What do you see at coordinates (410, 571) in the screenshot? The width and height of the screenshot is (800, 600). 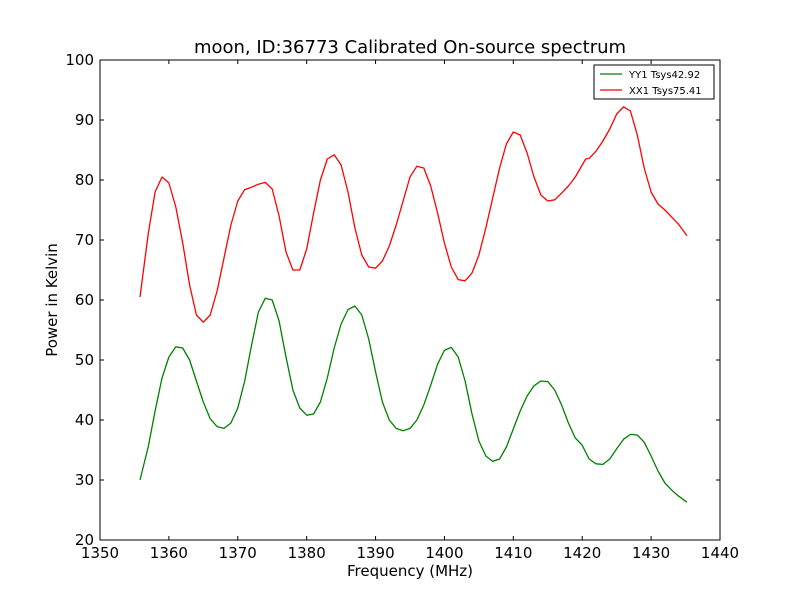 I see `x-axis-label: Frequency (MHz)` at bounding box center [410, 571].